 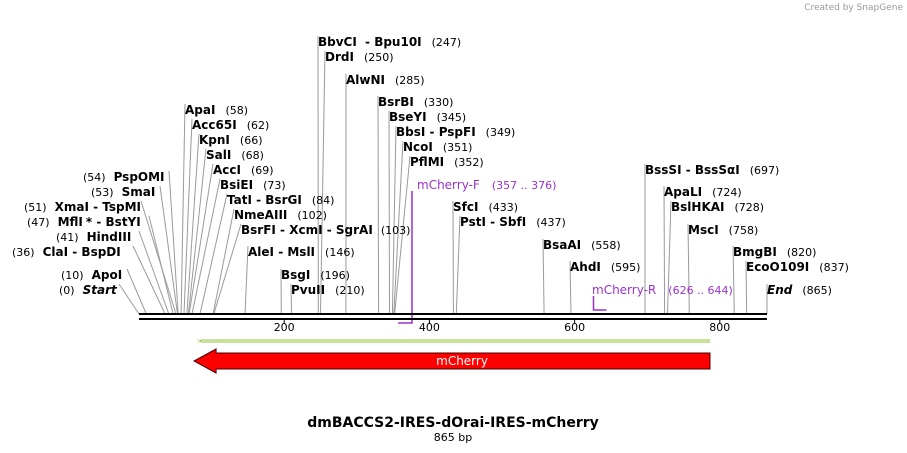 I want to click on tick-label-800: 800, so click(x=719, y=327).